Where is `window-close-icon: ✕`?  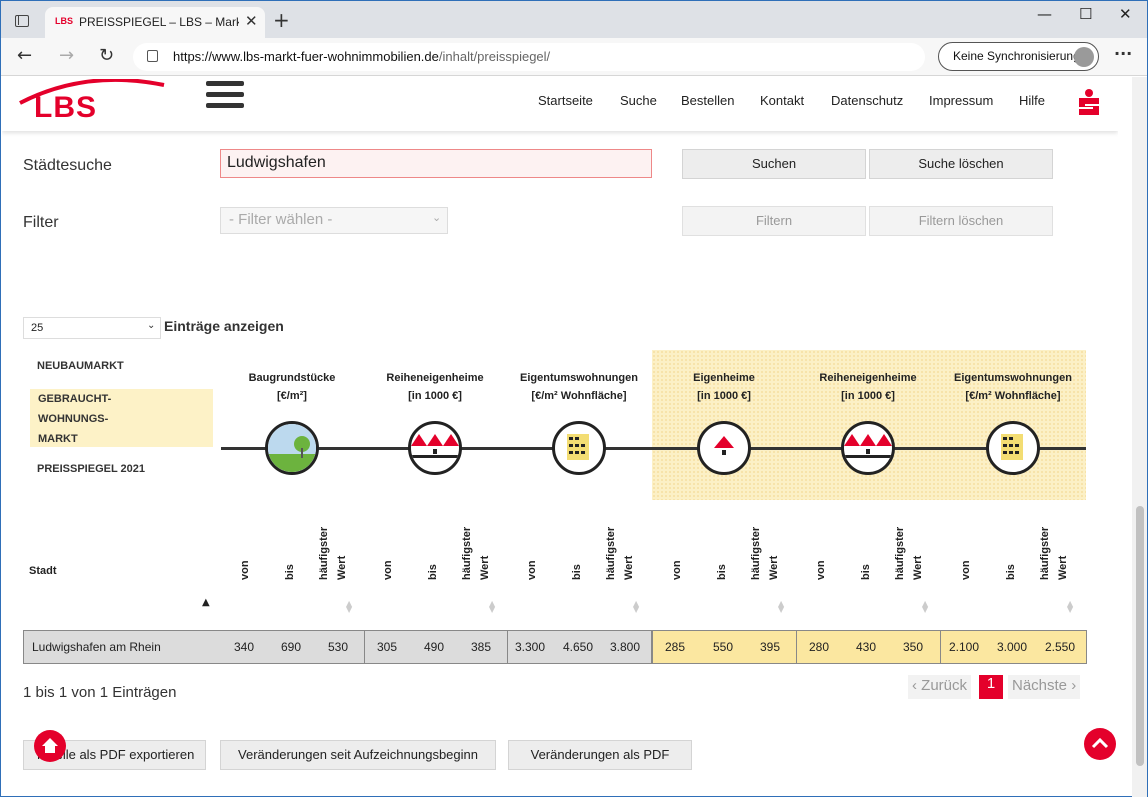
window-close-icon: ✕ is located at coordinates (1125, 14).